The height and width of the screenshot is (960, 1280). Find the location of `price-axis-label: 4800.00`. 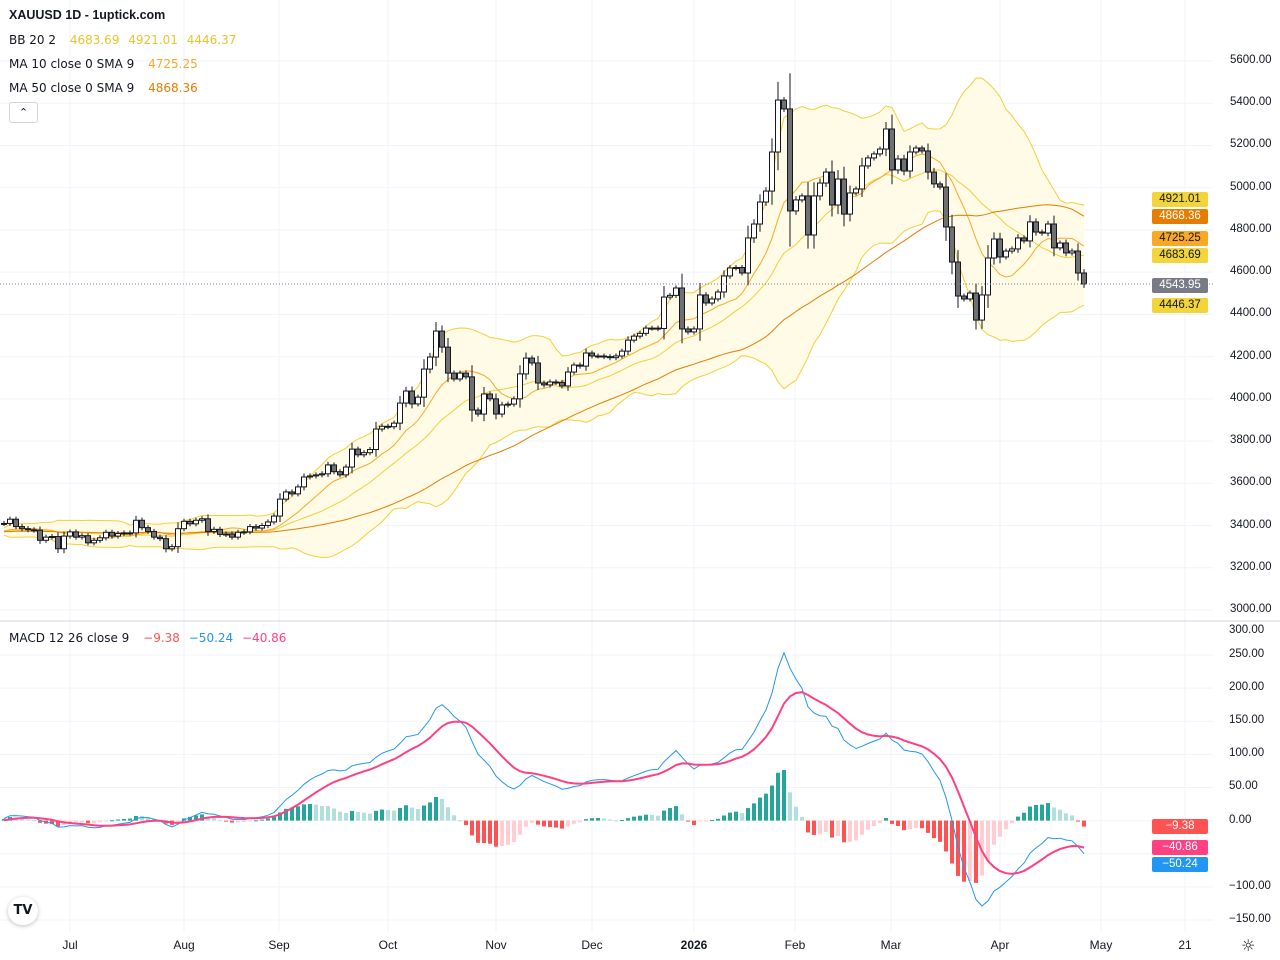

price-axis-label: 4800.00 is located at coordinates (1251, 228).